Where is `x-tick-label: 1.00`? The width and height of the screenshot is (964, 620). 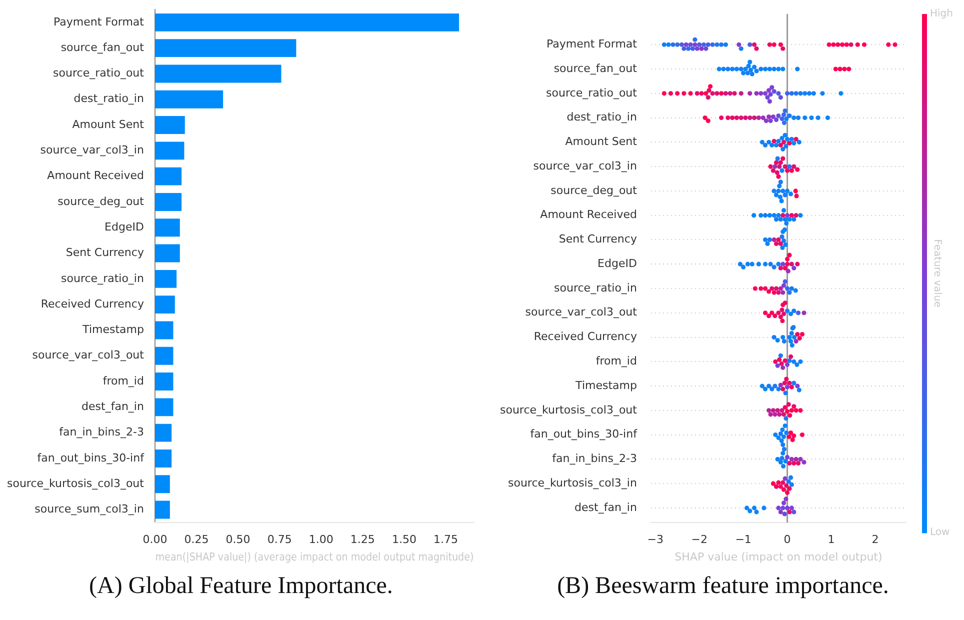
x-tick-label: 1.00 is located at coordinates (321, 539).